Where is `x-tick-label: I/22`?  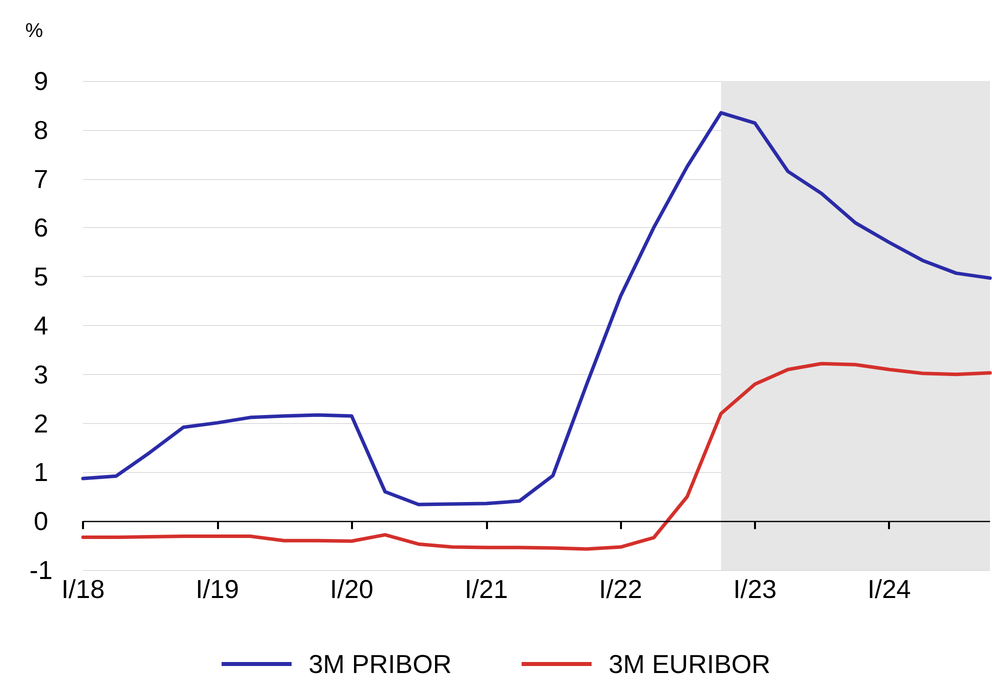 x-tick-label: I/22 is located at coordinates (620, 589).